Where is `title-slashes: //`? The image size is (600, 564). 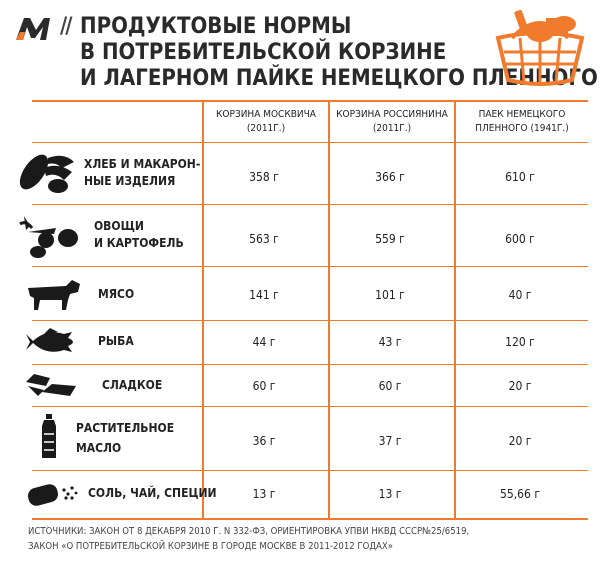
title-slashes: // is located at coordinates (66, 26).